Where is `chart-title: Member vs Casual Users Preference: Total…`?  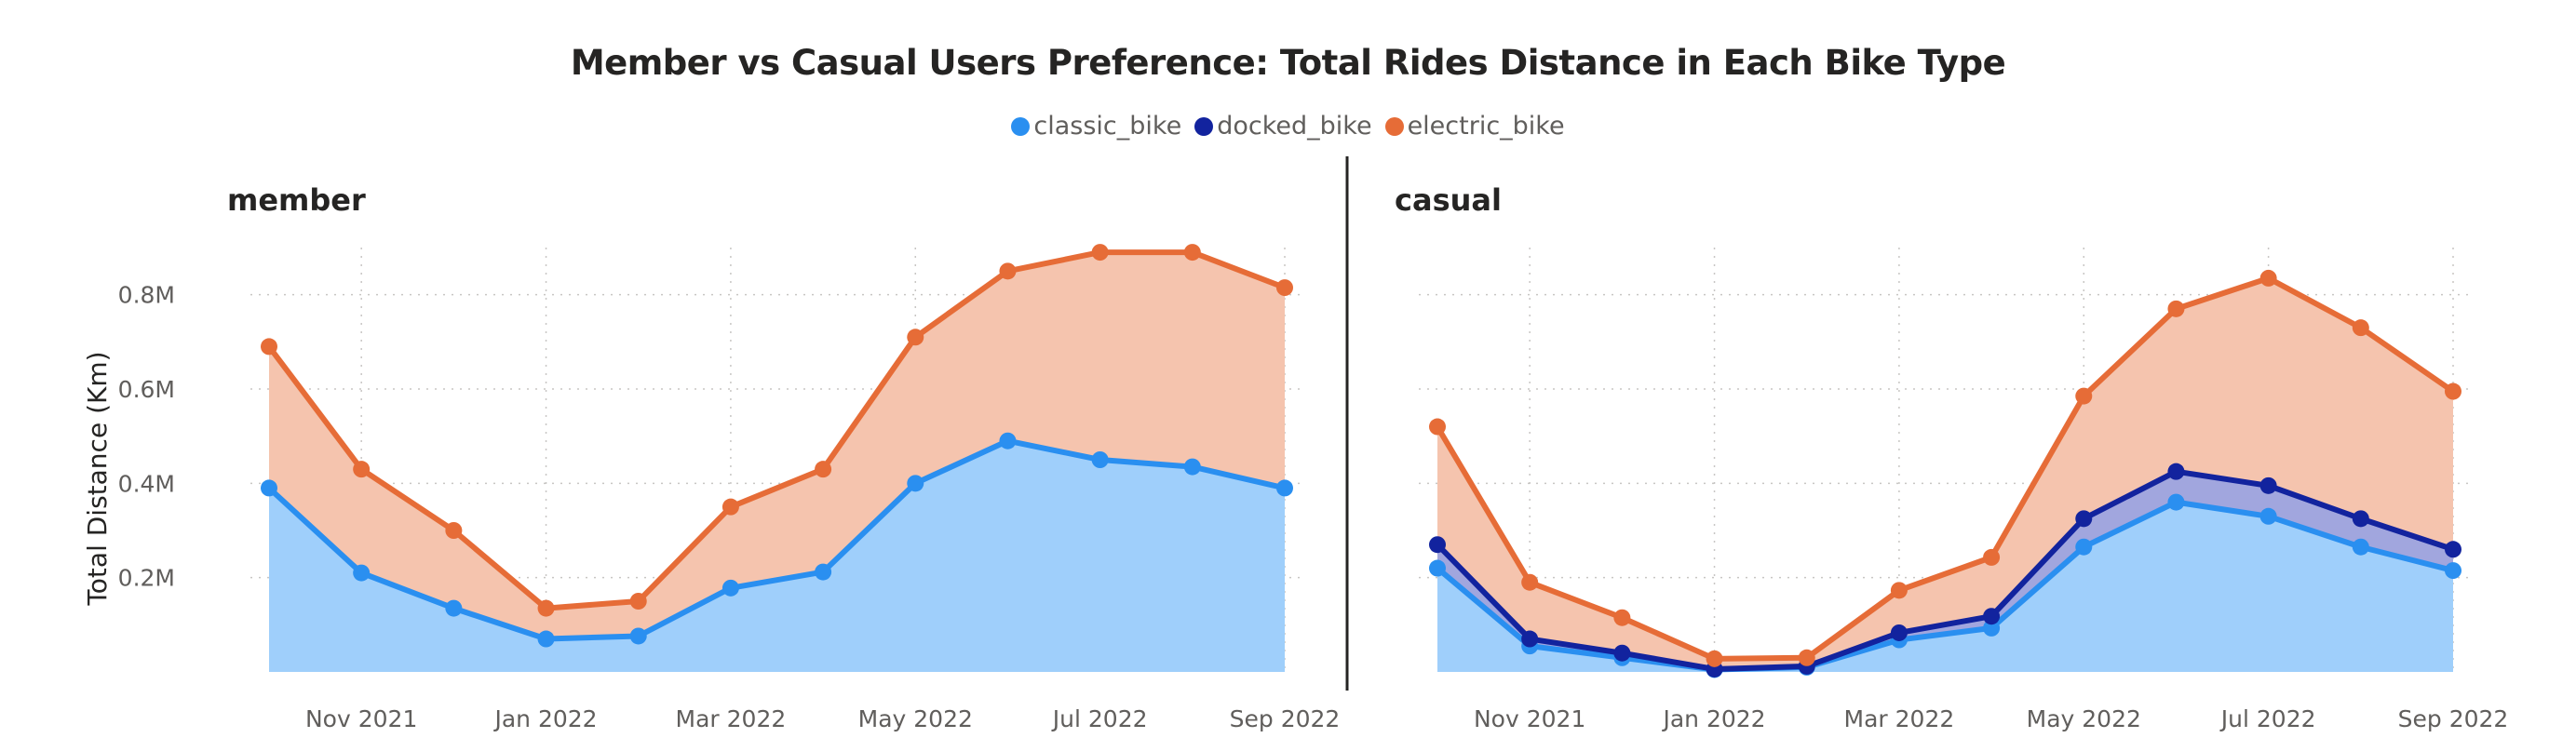 chart-title: Member vs Casual Users Preference: Total… is located at coordinates (1288, 63).